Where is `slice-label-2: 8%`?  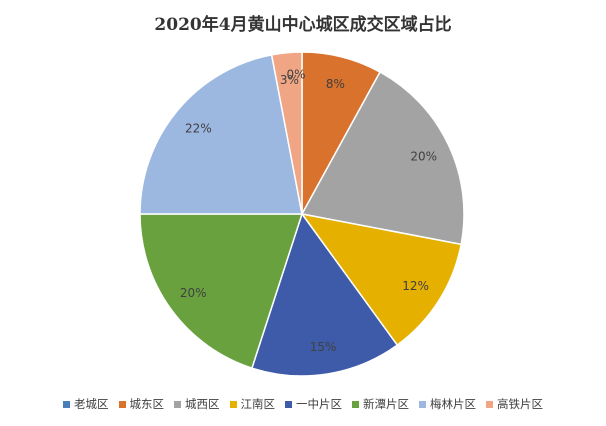
slice-label-2: 8% is located at coordinates (335, 84).